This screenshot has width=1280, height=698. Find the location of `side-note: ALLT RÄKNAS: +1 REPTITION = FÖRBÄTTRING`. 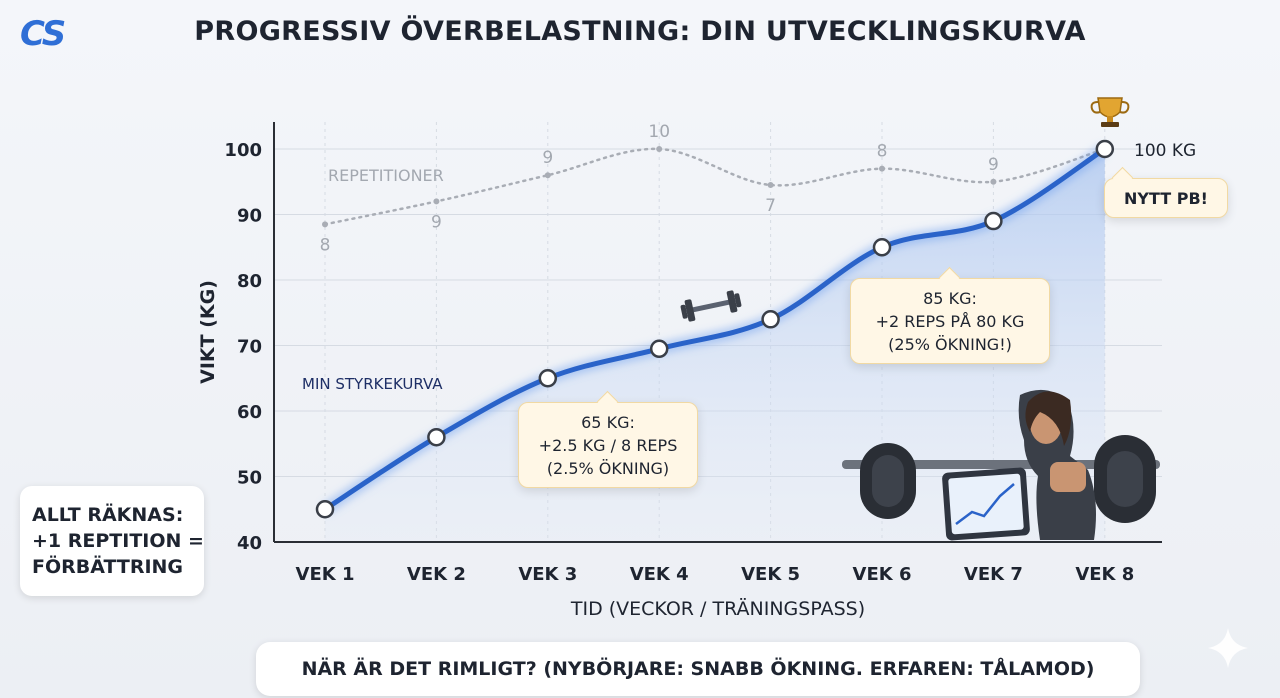

side-note: ALLT RÄKNAS: +1 REPTITION = FÖRBÄTTRING is located at coordinates (112, 541).